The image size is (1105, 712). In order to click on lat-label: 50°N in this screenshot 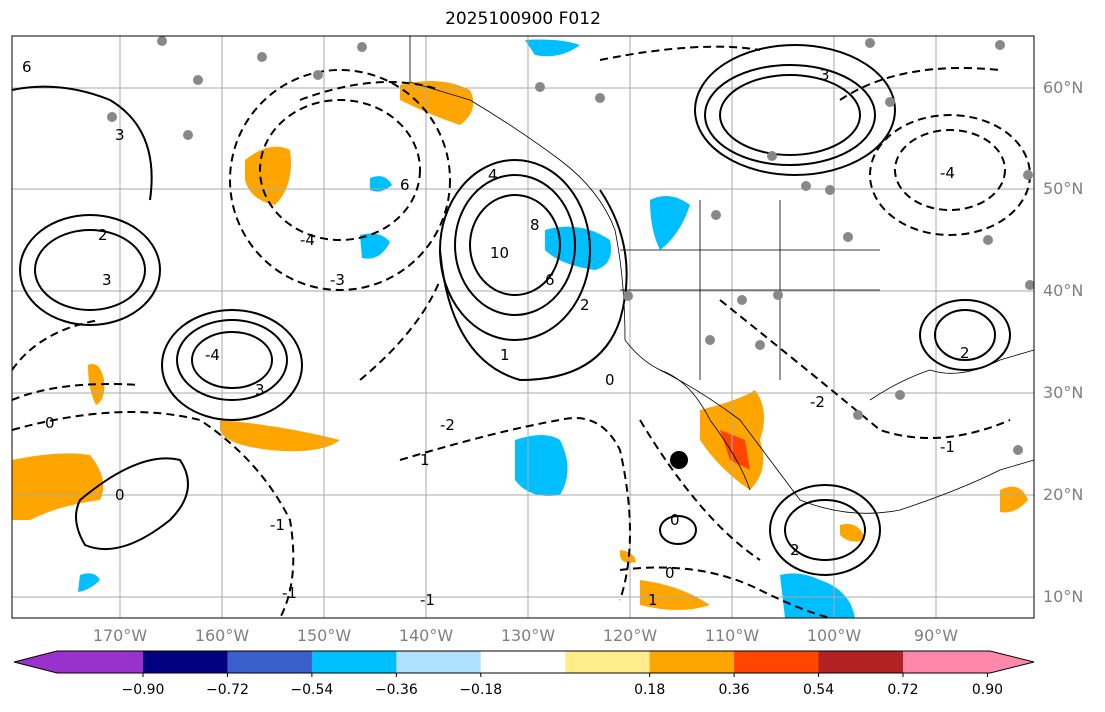, I will do `click(1063, 188)`.